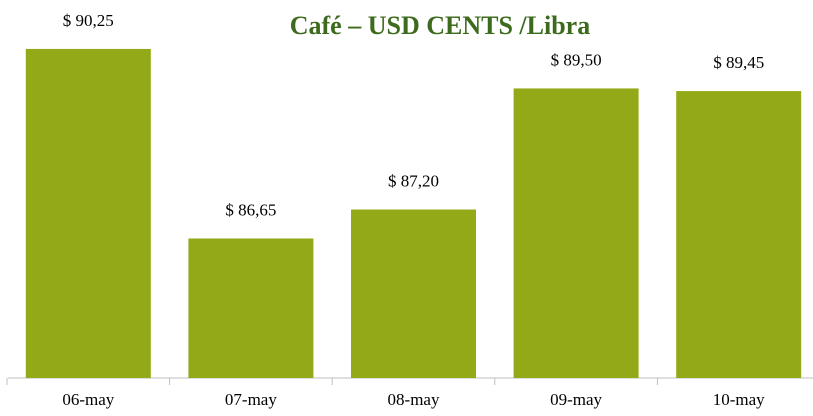 The image size is (813, 416). What do you see at coordinates (576, 399) in the screenshot?
I see `x-tick-label: 09-may` at bounding box center [576, 399].